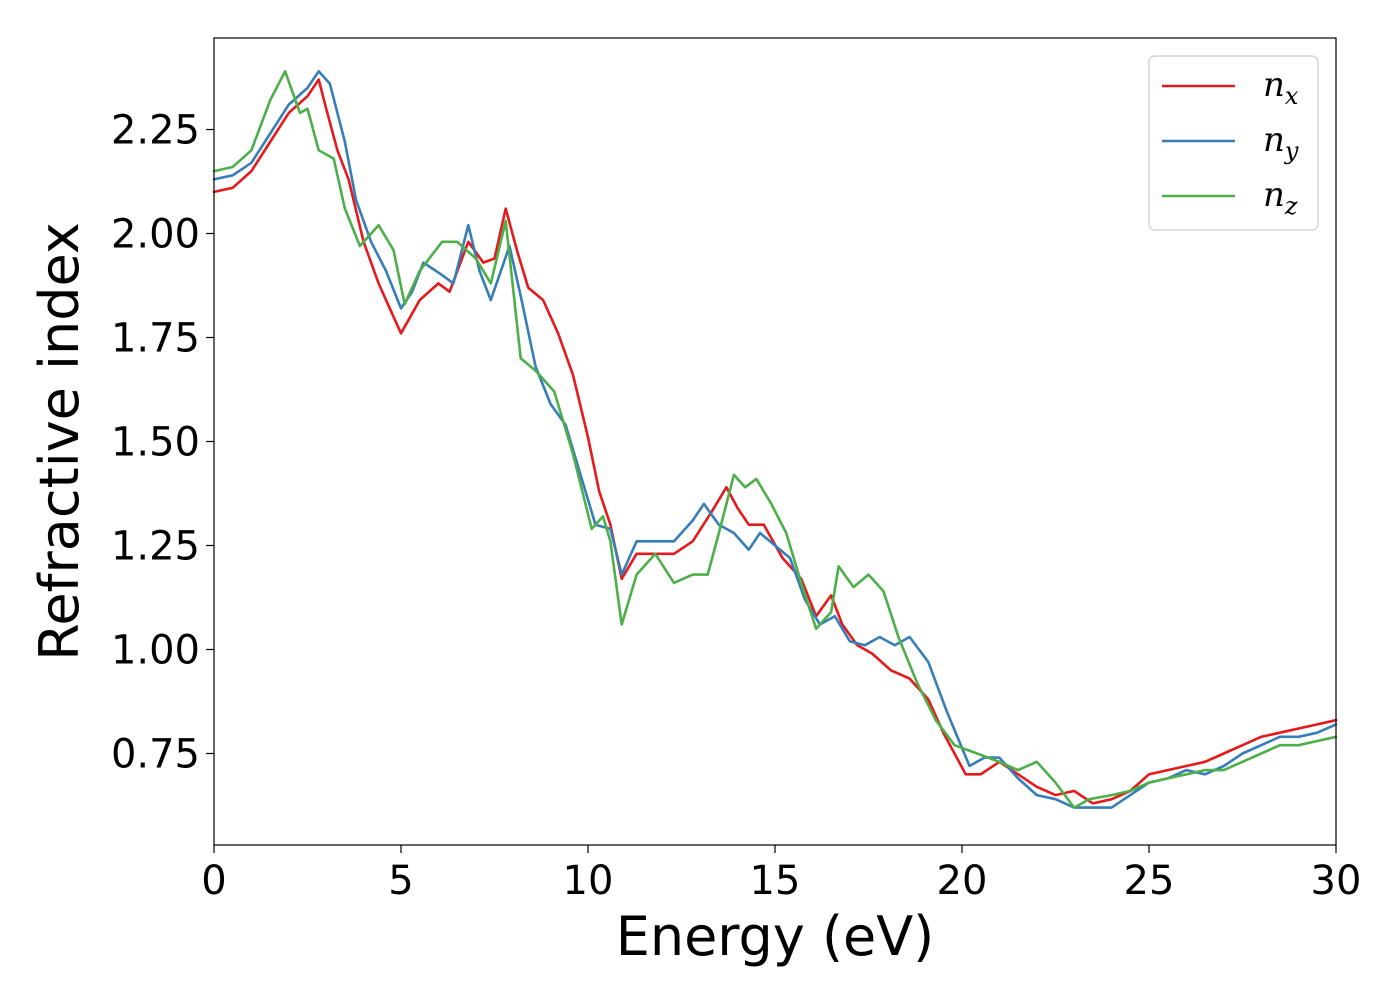 The image size is (1400, 1000). Describe the element at coordinates (155, 131) in the screenshot. I see `y-tick-label: 2.25` at that location.